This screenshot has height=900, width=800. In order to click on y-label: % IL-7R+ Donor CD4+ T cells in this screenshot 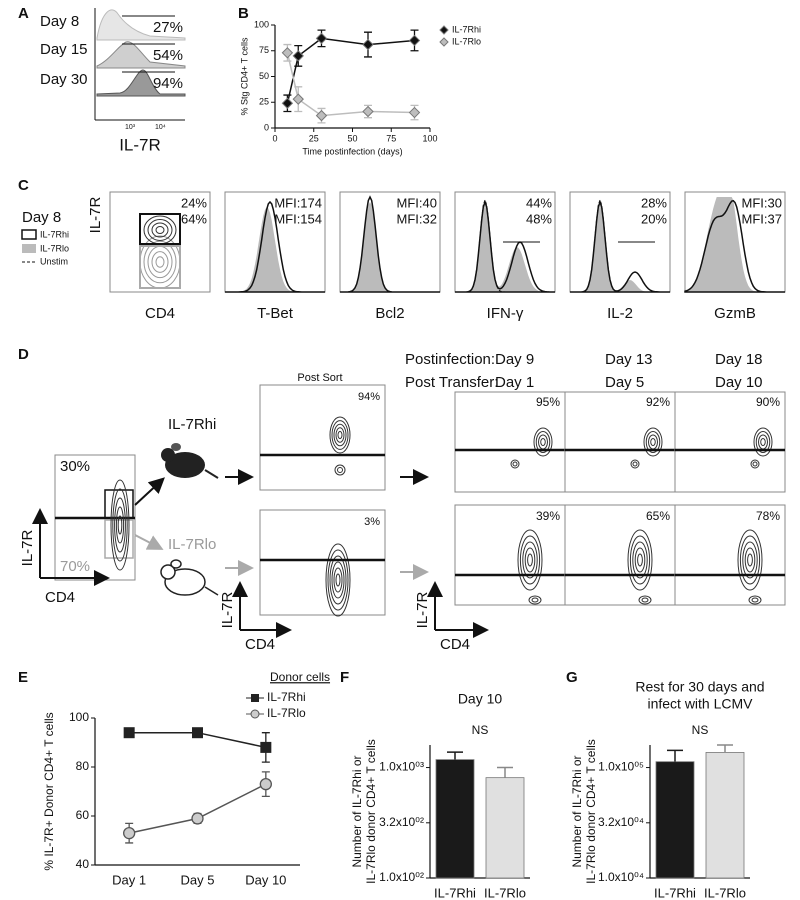, I will do `click(49, 791)`.